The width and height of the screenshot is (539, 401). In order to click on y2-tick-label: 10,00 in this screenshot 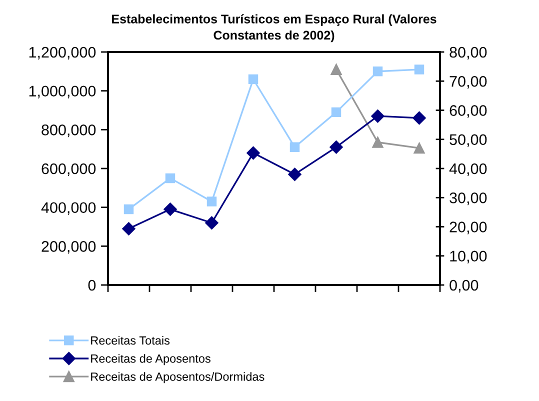, I will do `click(468, 257)`.